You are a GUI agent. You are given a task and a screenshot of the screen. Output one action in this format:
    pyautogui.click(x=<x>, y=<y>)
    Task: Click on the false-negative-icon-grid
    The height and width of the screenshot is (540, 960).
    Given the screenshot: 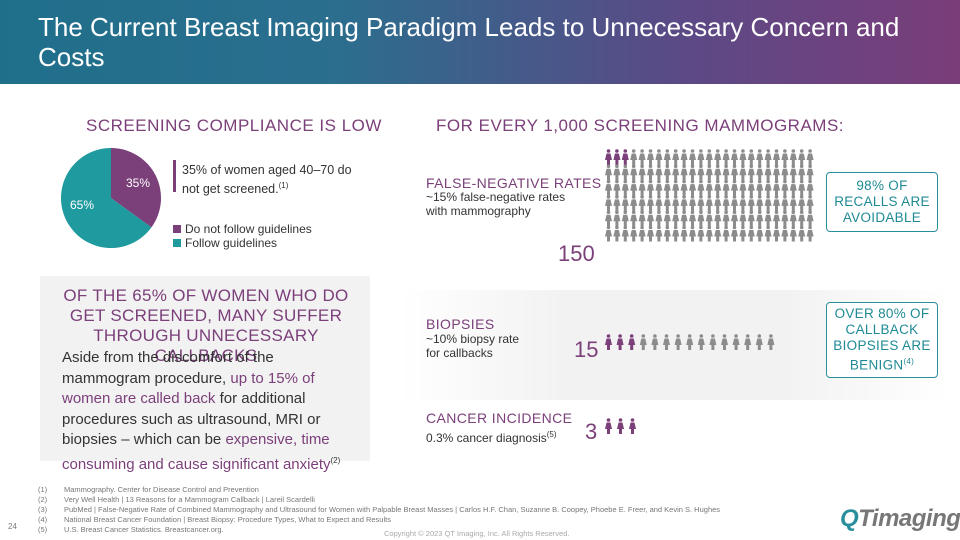 What is the action you would take?
    pyautogui.click(x=709, y=195)
    